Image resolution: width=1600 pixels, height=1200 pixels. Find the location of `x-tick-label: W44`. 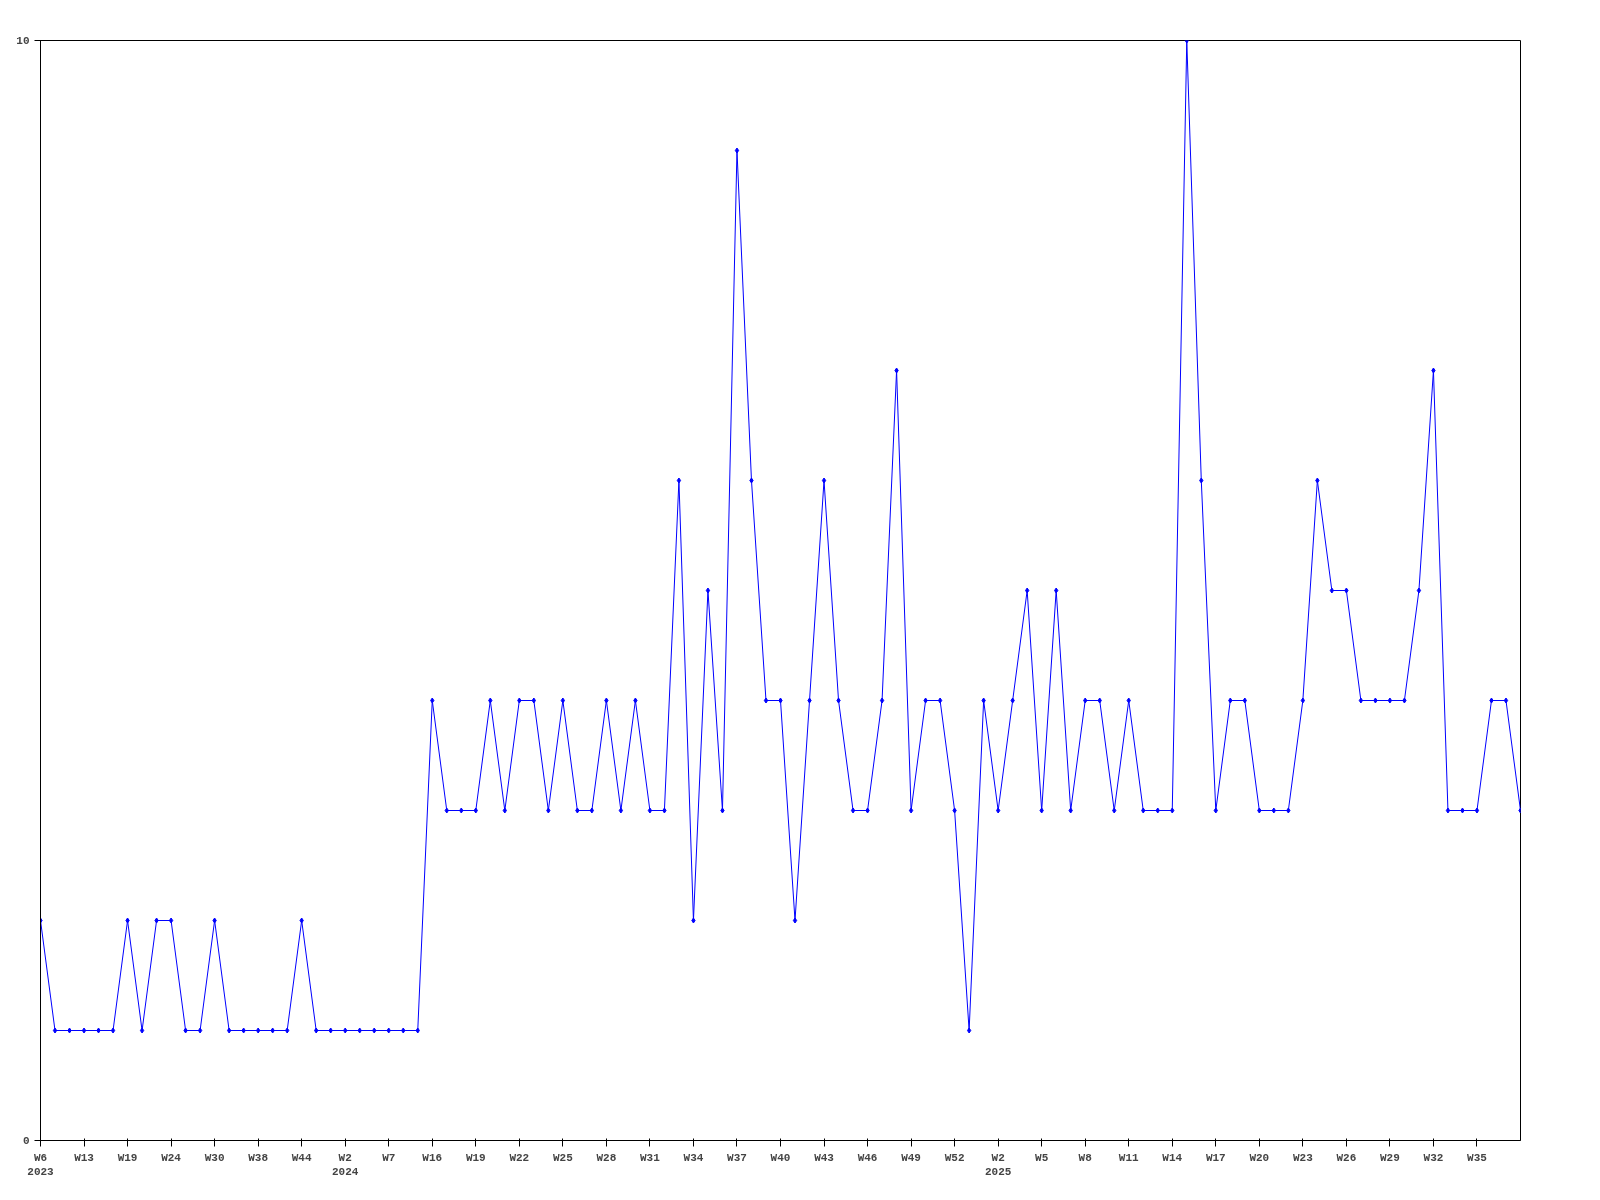

x-tick-label: W44 is located at coordinates (301, 1157).